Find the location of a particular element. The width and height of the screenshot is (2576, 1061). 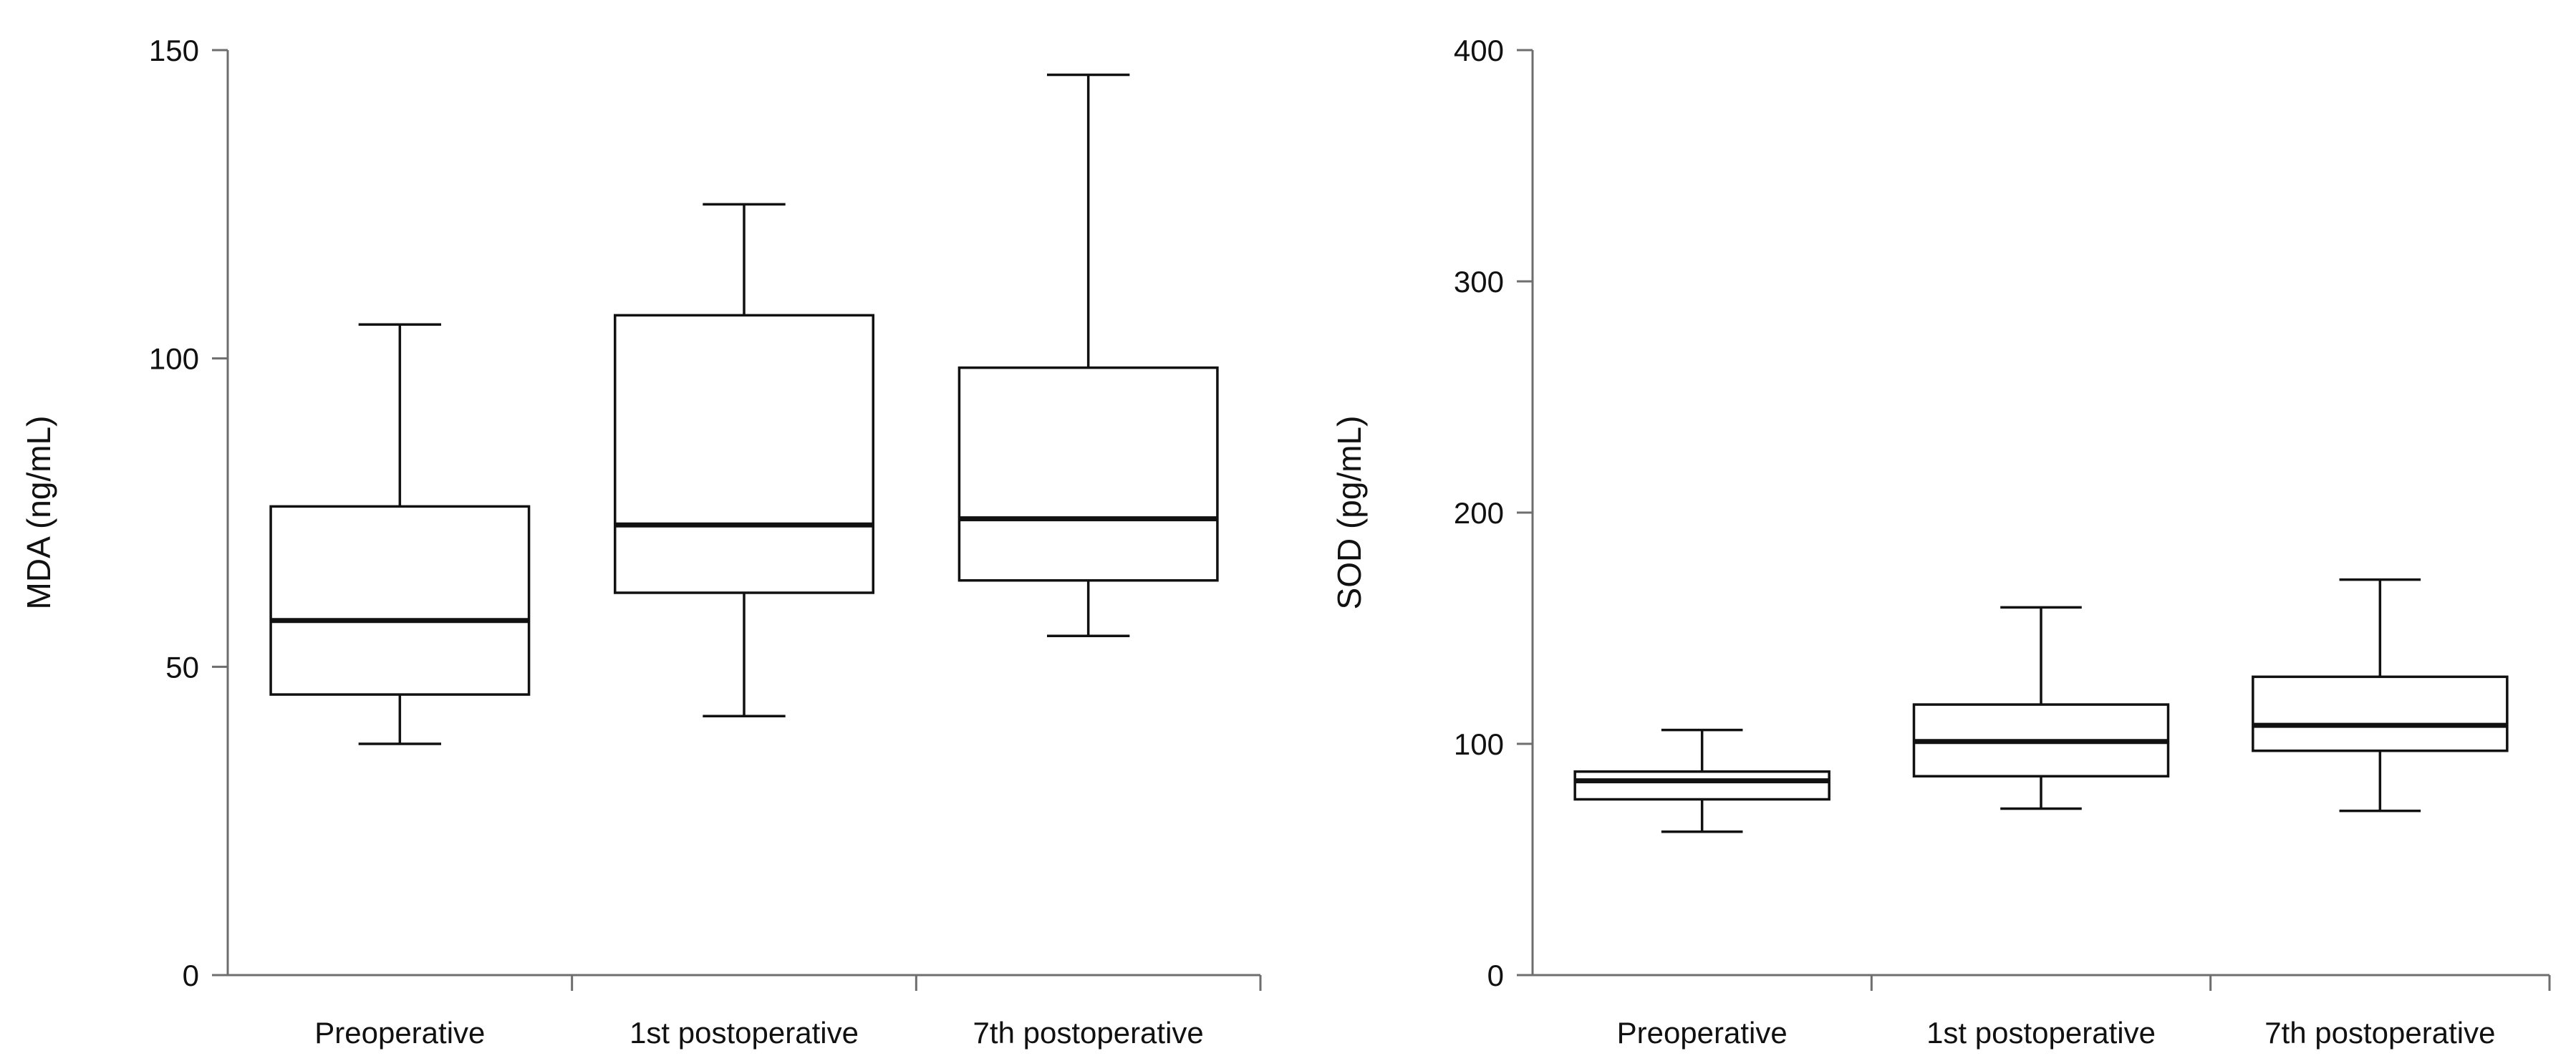

y-tick-label: 50 is located at coordinates (182, 667).